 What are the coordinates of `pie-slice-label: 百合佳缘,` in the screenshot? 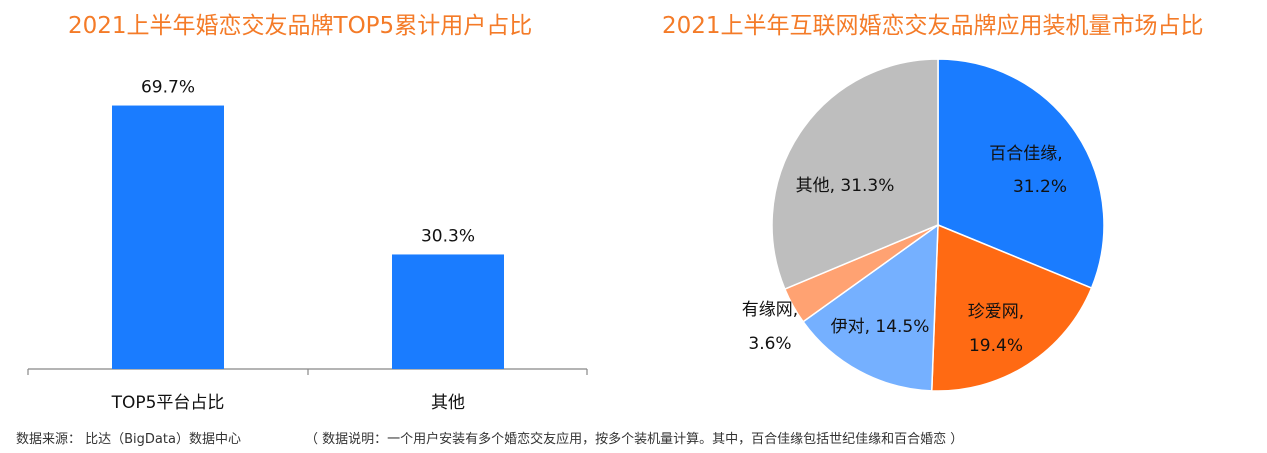 It's located at (1025, 154).